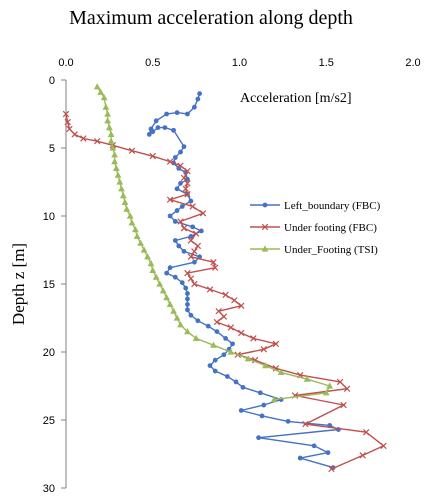 This screenshot has height=496, width=442. Describe the element at coordinates (49, 489) in the screenshot. I see `y-tick-label: 30` at that location.